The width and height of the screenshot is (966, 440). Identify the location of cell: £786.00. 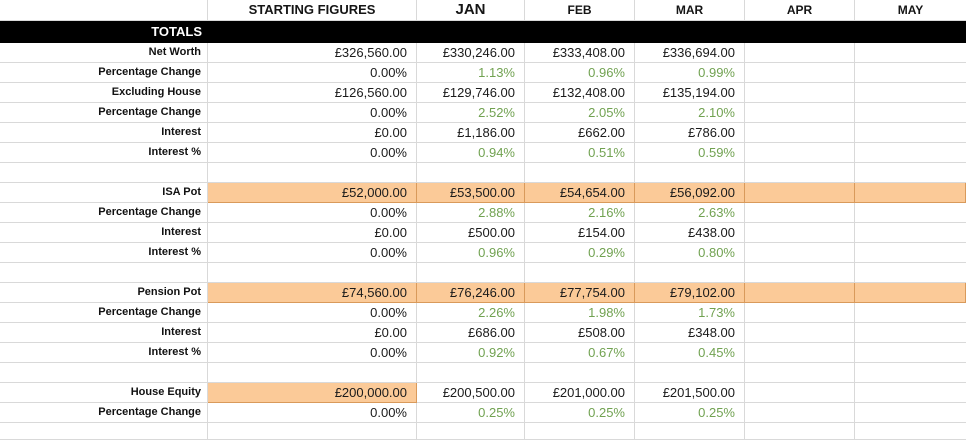
(690, 133).